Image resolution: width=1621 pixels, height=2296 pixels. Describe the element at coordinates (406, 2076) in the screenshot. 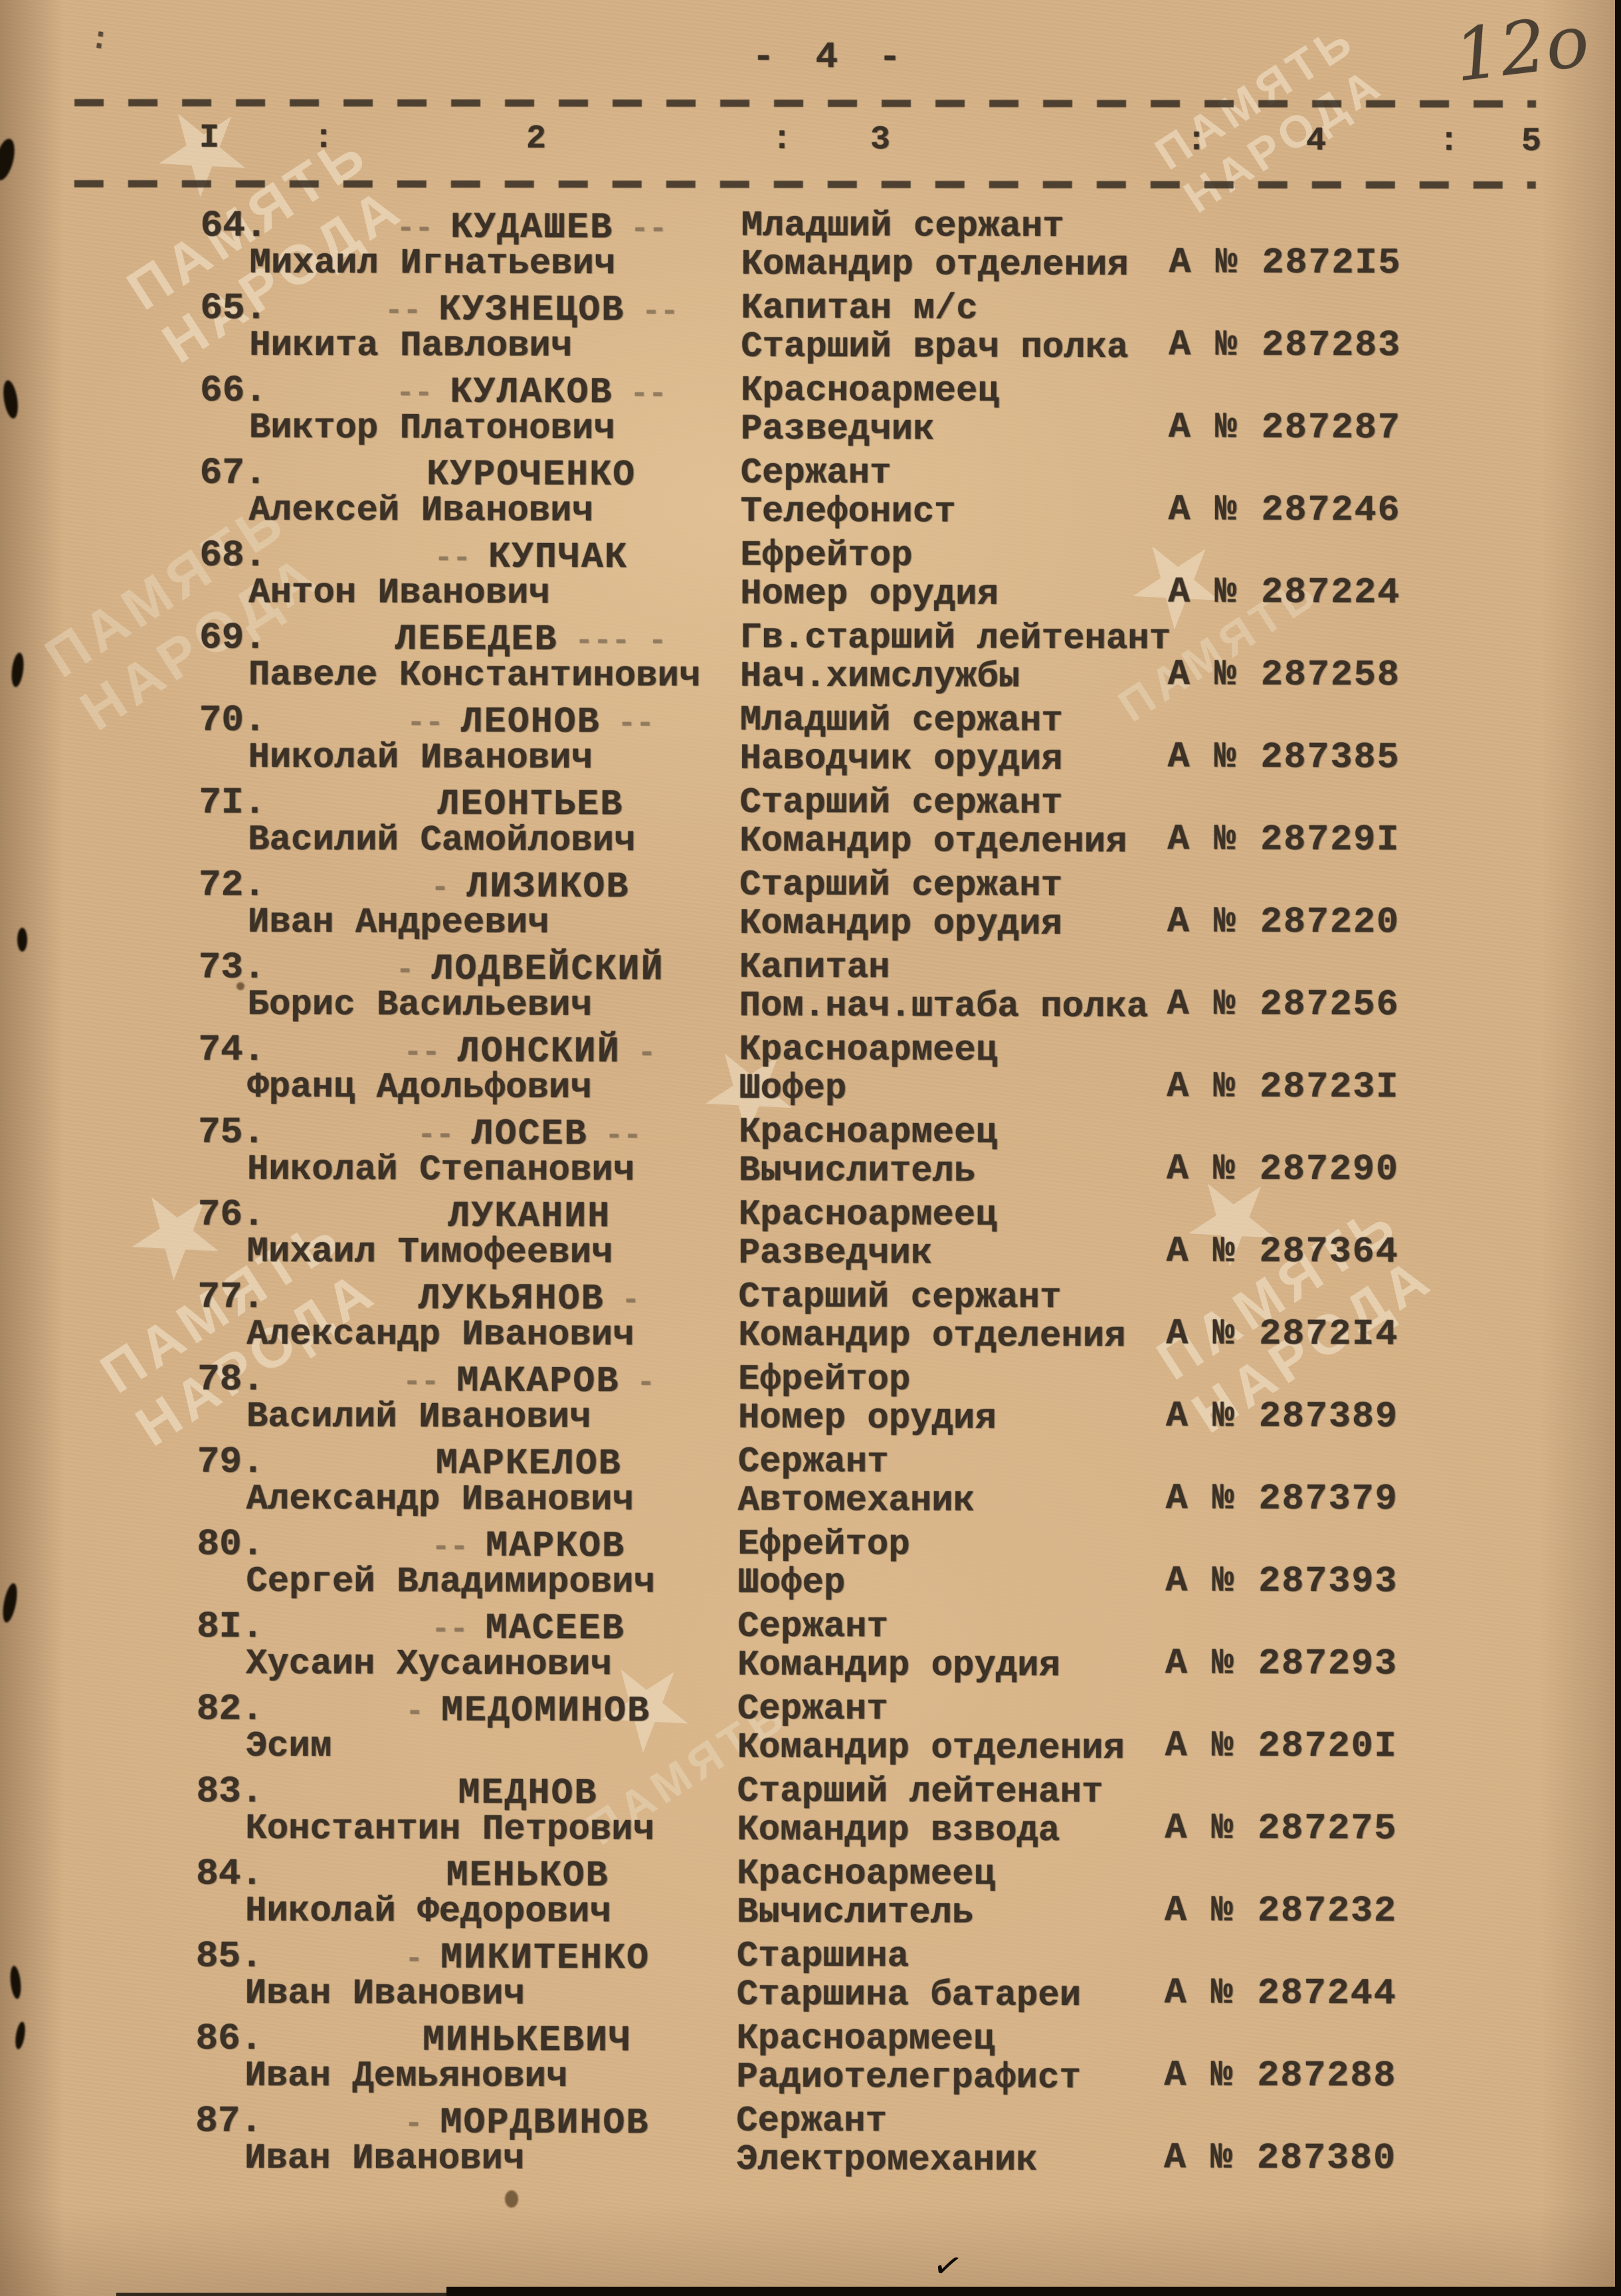

I see `entry-name-patronymic: Иван Демьянович` at that location.